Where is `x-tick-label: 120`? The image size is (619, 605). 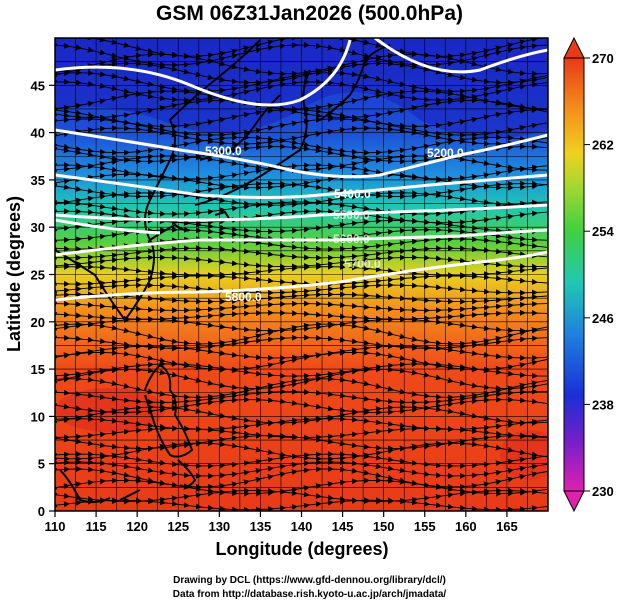 x-tick-label: 120 is located at coordinates (137, 526).